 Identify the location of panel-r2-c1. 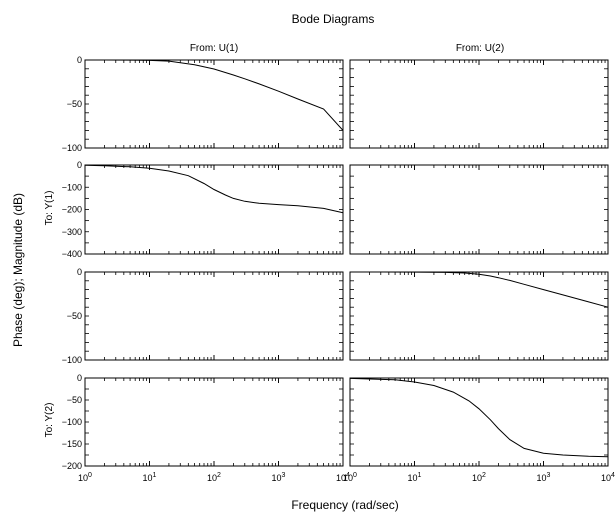
(479, 316).